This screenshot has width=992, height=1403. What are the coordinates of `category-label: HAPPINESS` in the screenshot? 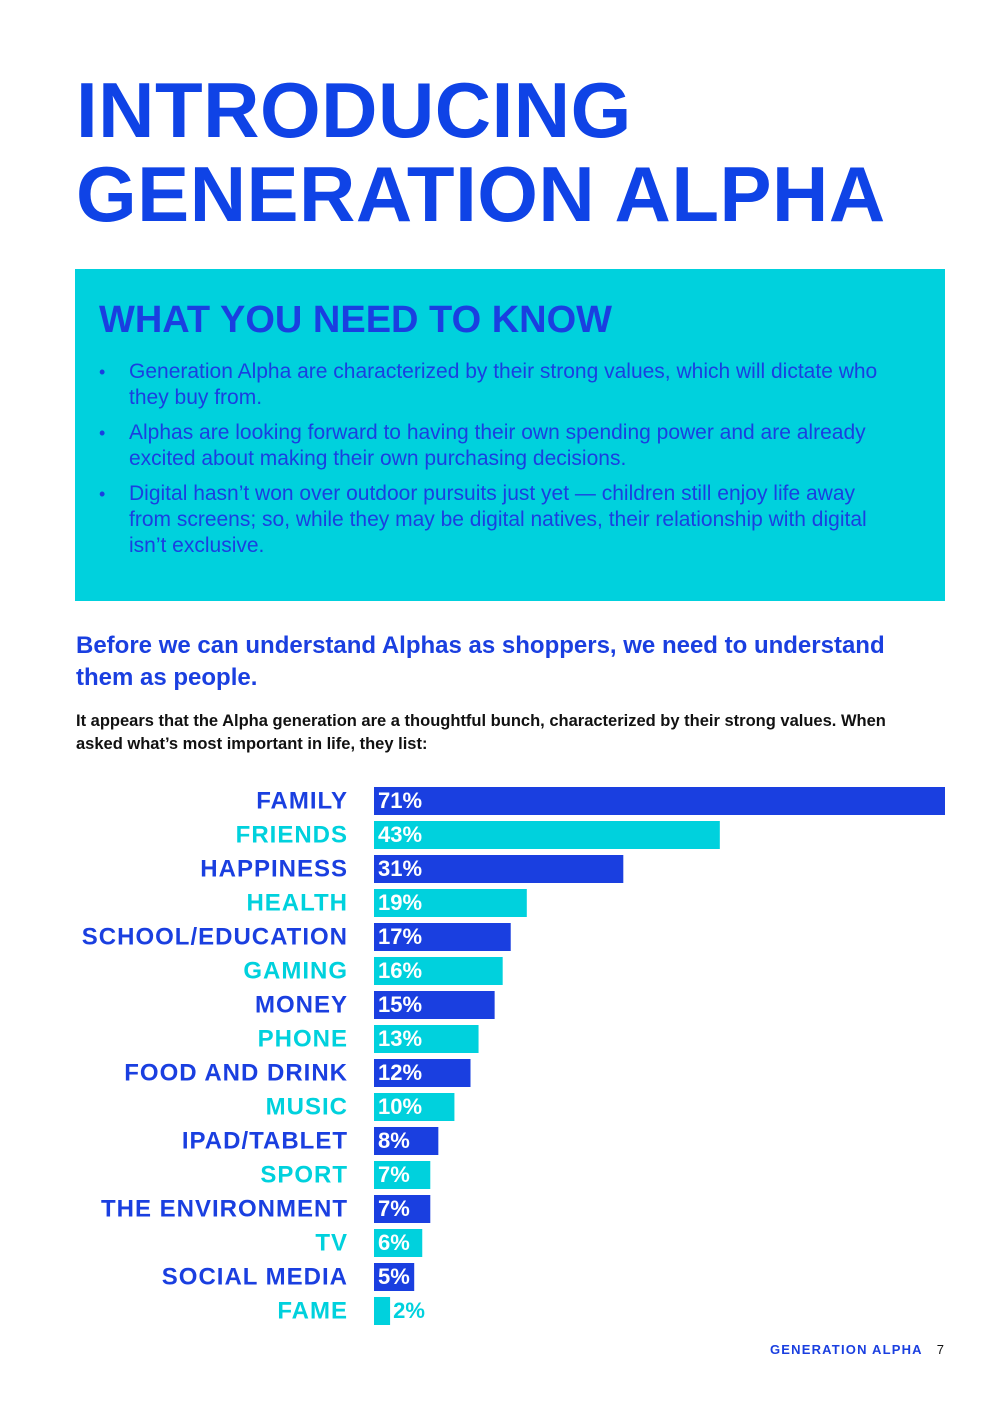 It's located at (274, 868).